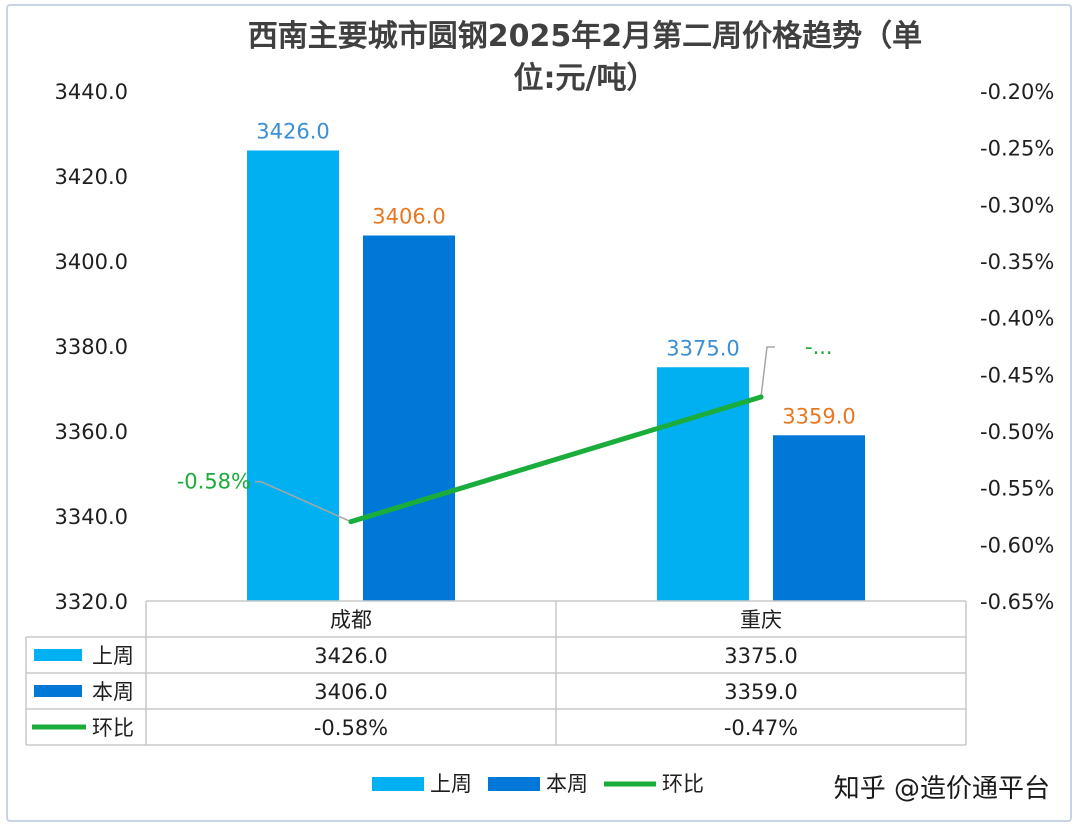  Describe the element at coordinates (760, 656) in the screenshot. I see `table-cell-value: 3375.0` at that location.